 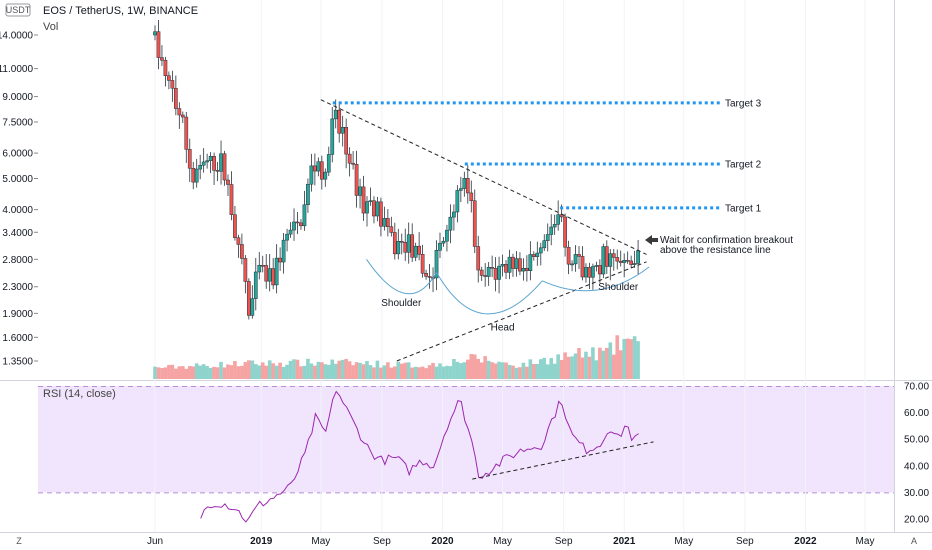 I want to click on bottom-left-button: Z, so click(x=19, y=541).